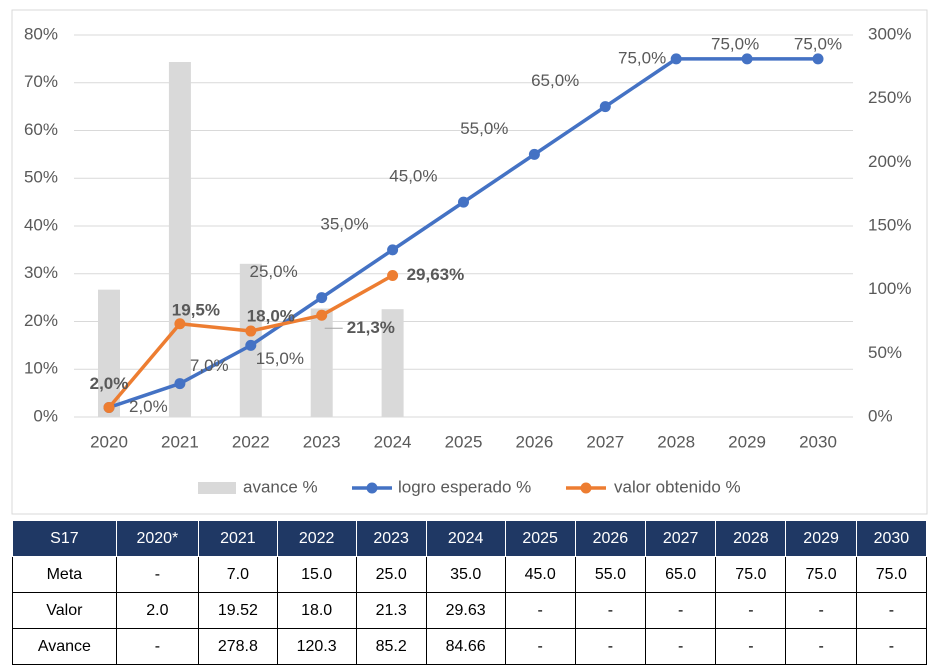  What do you see at coordinates (41, 368) in the screenshot?
I see `y-tick-label: 10%` at bounding box center [41, 368].